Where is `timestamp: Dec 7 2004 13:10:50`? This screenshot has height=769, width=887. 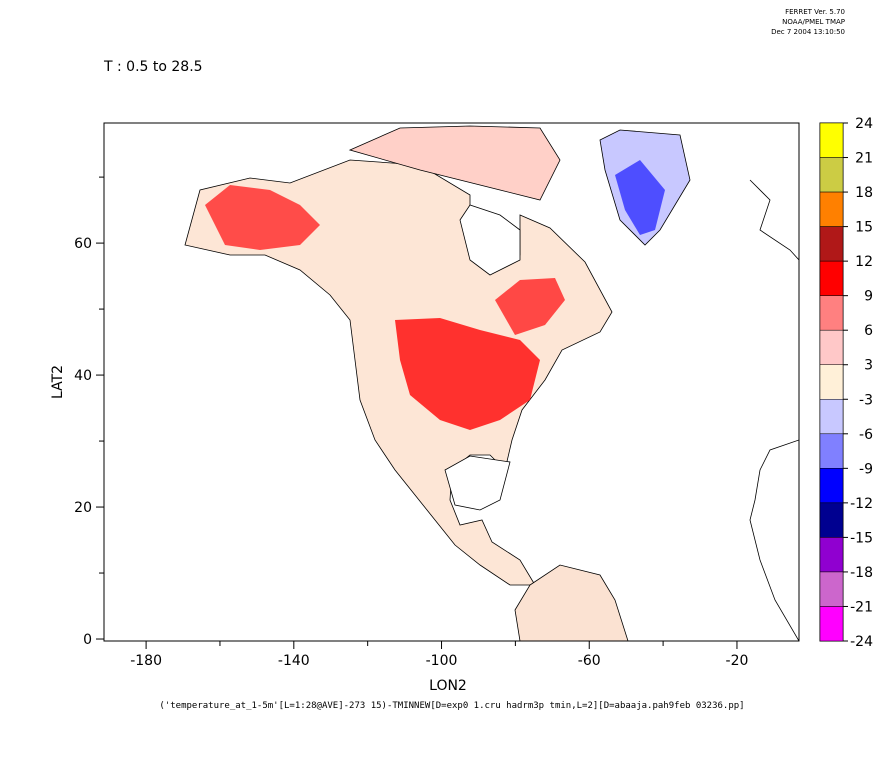
timestamp: Dec 7 2004 13:10:50 is located at coordinates (808, 32).